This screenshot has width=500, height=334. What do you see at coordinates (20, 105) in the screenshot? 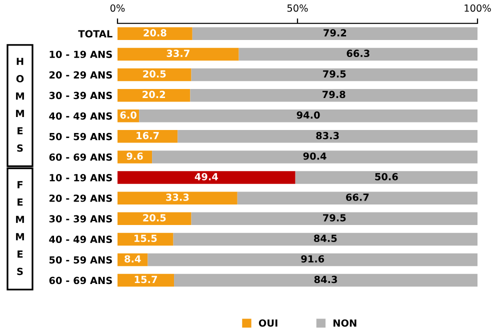
I see `text: HOMMES` at bounding box center [20, 105].